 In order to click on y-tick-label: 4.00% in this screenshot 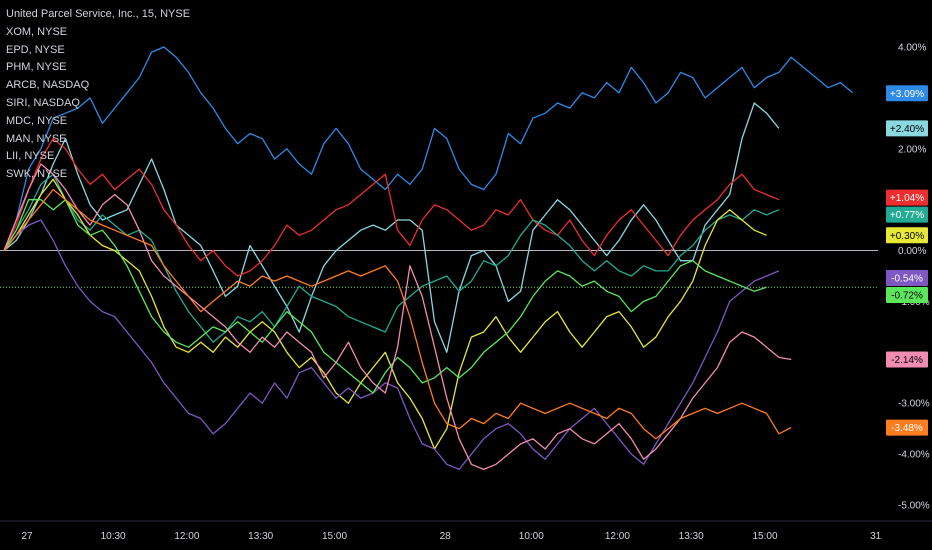, I will do `click(912, 48)`.